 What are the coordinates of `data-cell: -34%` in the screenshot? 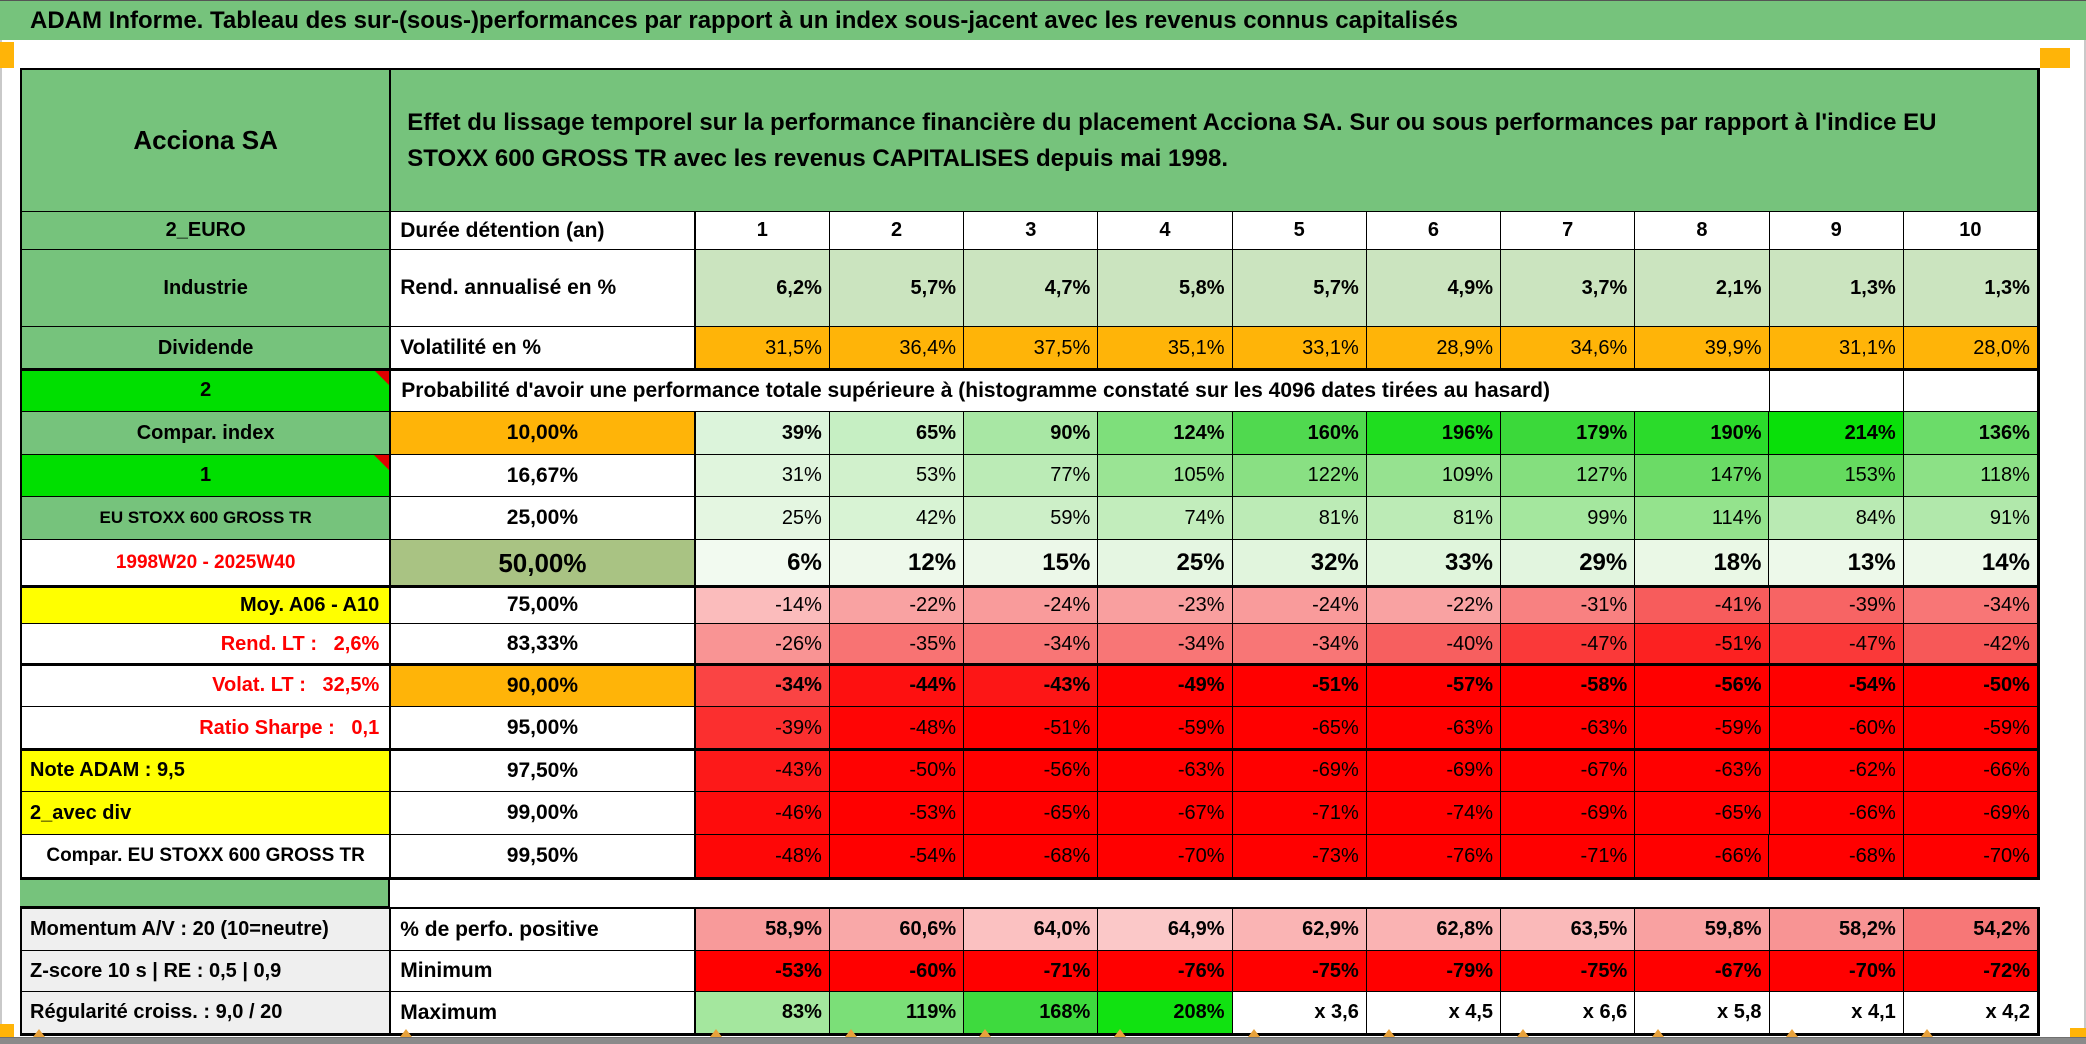 It's located at (762, 686).